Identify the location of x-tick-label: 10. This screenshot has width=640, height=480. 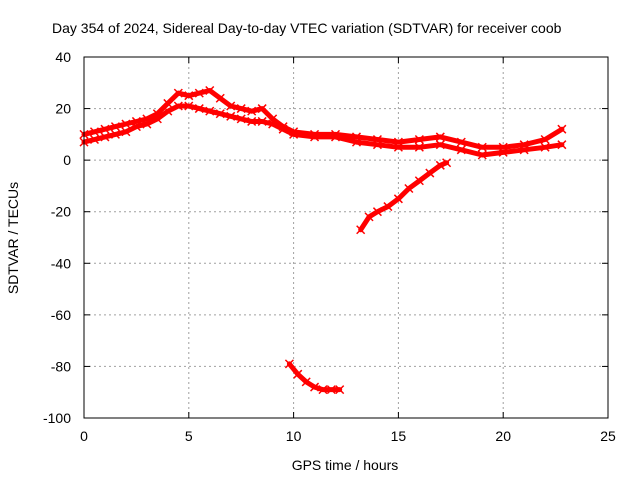
(294, 436).